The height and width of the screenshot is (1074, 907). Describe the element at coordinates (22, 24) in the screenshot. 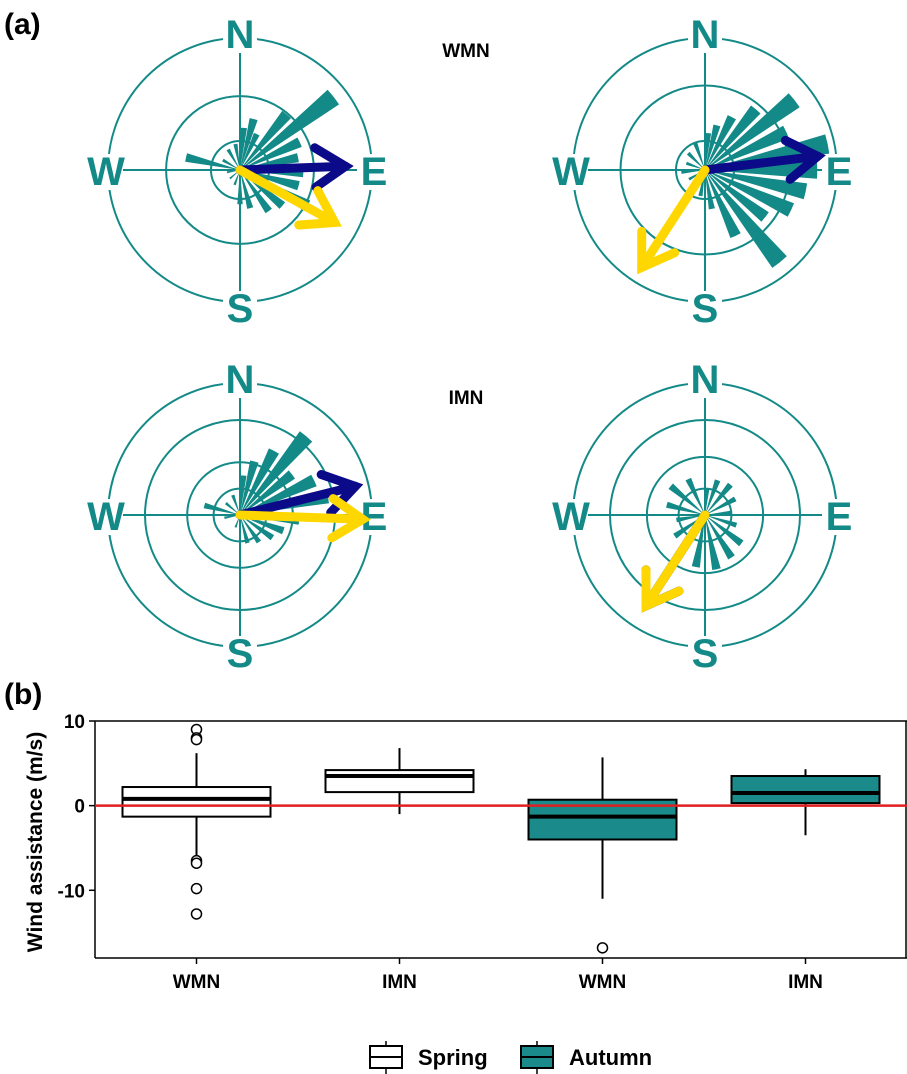

I see `panel-a-label: (a)` at that location.